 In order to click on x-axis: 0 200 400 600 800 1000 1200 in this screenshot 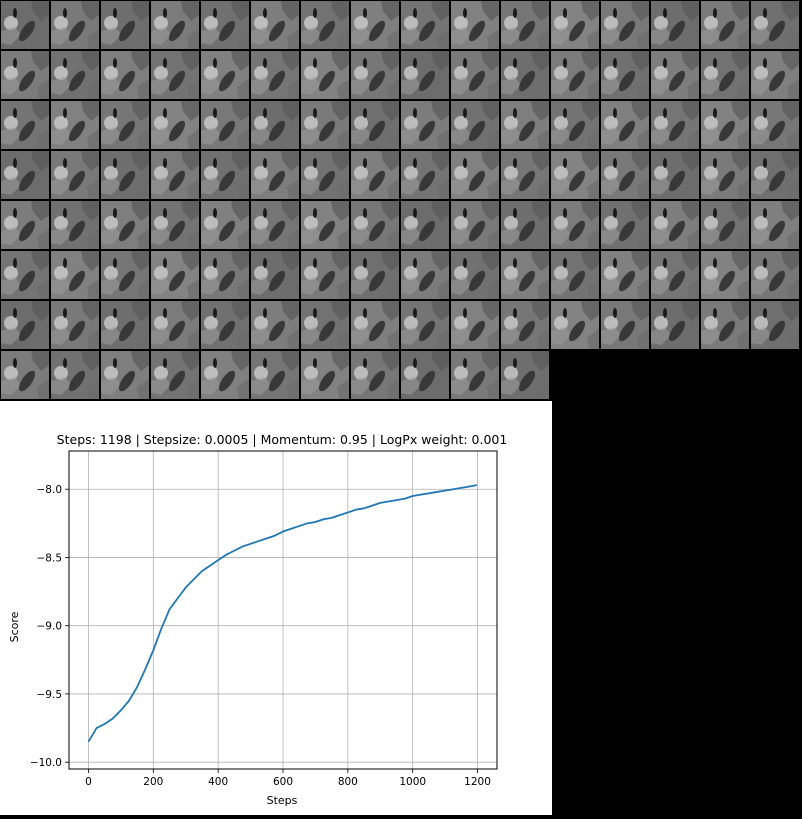, I will do `click(288, 778)`.